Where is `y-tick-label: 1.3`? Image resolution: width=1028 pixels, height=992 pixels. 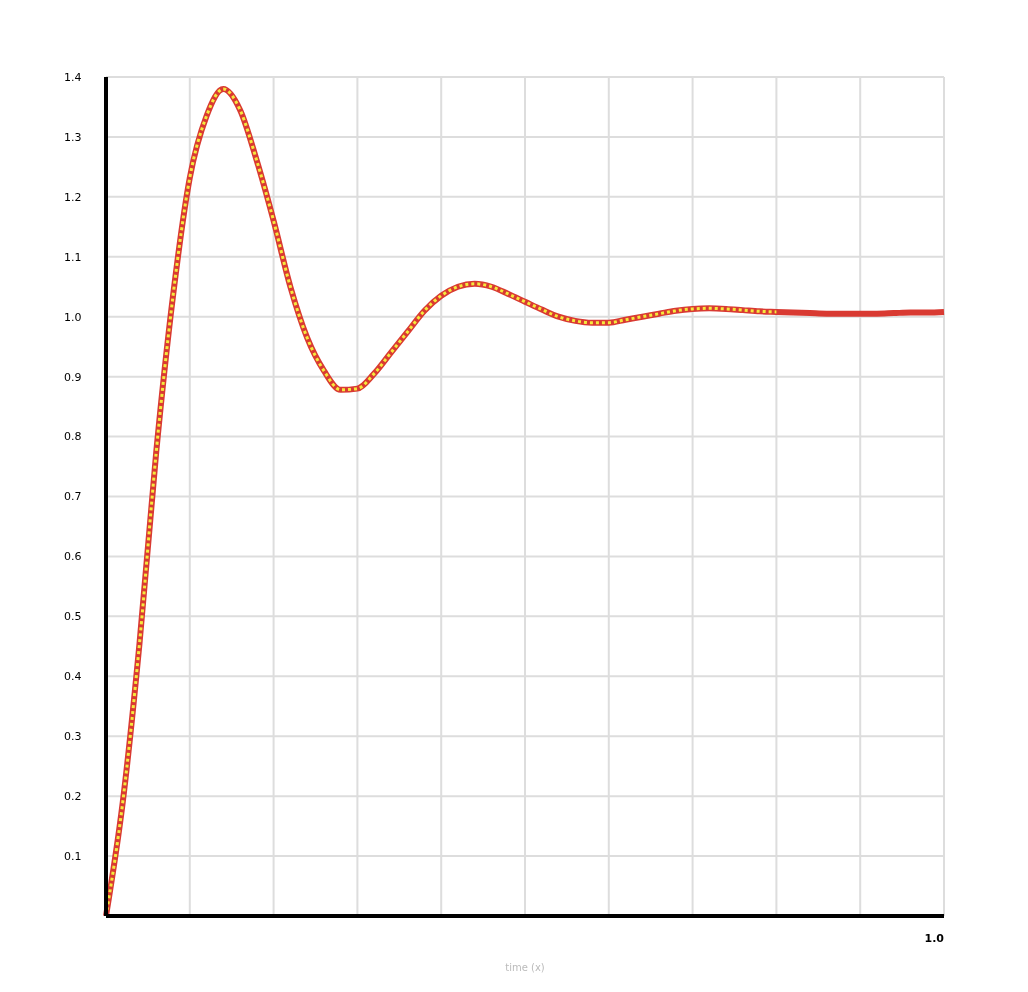
y-tick-label: 1.3 is located at coordinates (73, 137).